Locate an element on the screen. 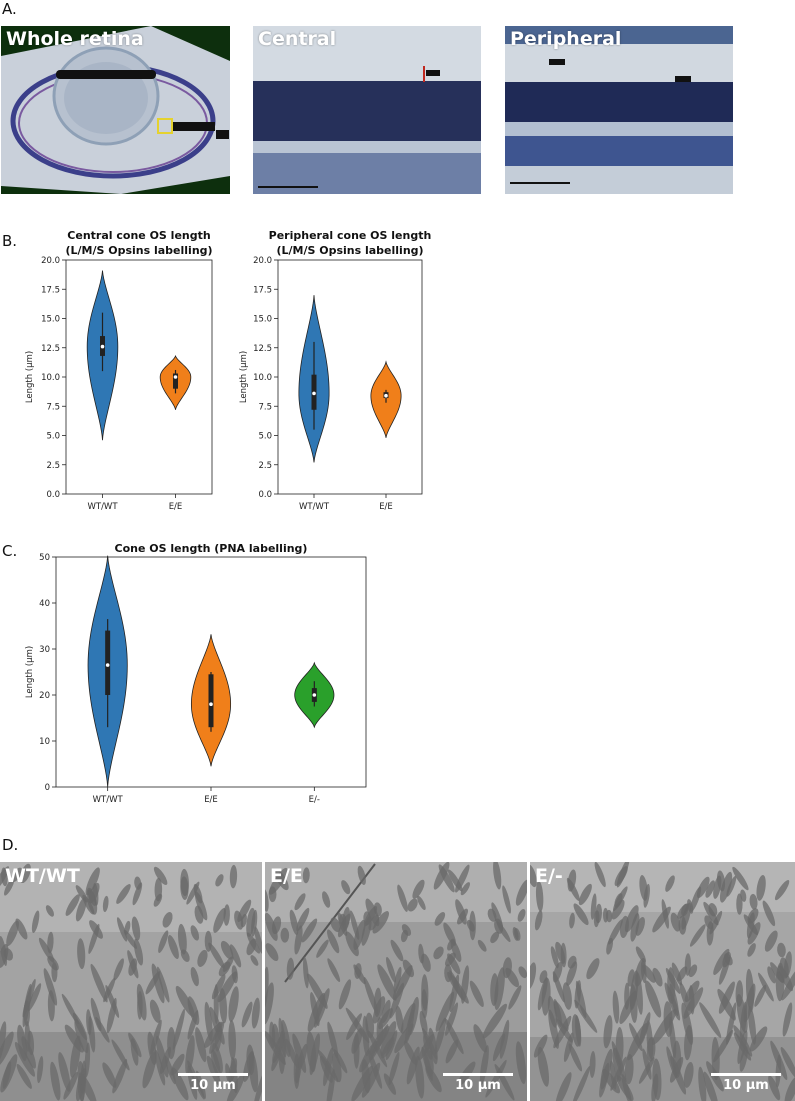 The image size is (795, 1101). em-ee-scale-label: 10 µm is located at coordinates (478, 1085).